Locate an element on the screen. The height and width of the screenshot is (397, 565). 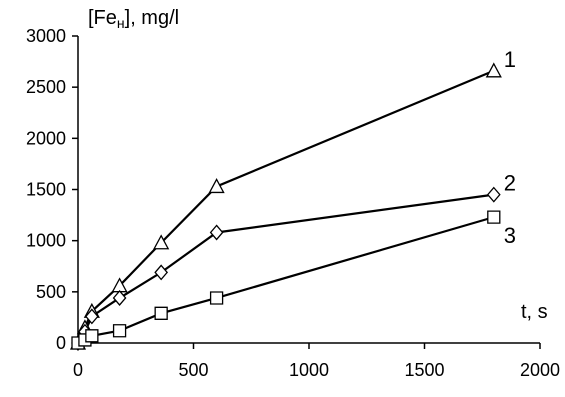
series-3-label: 3 is located at coordinates (510, 235).